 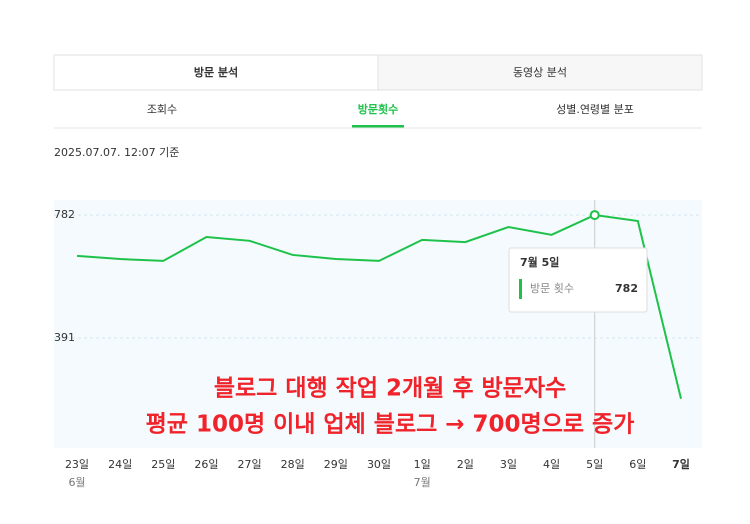 I want to click on annotation: 평균 100명 이내 업체 블로그 → 700명으로 증가, so click(x=390, y=425).